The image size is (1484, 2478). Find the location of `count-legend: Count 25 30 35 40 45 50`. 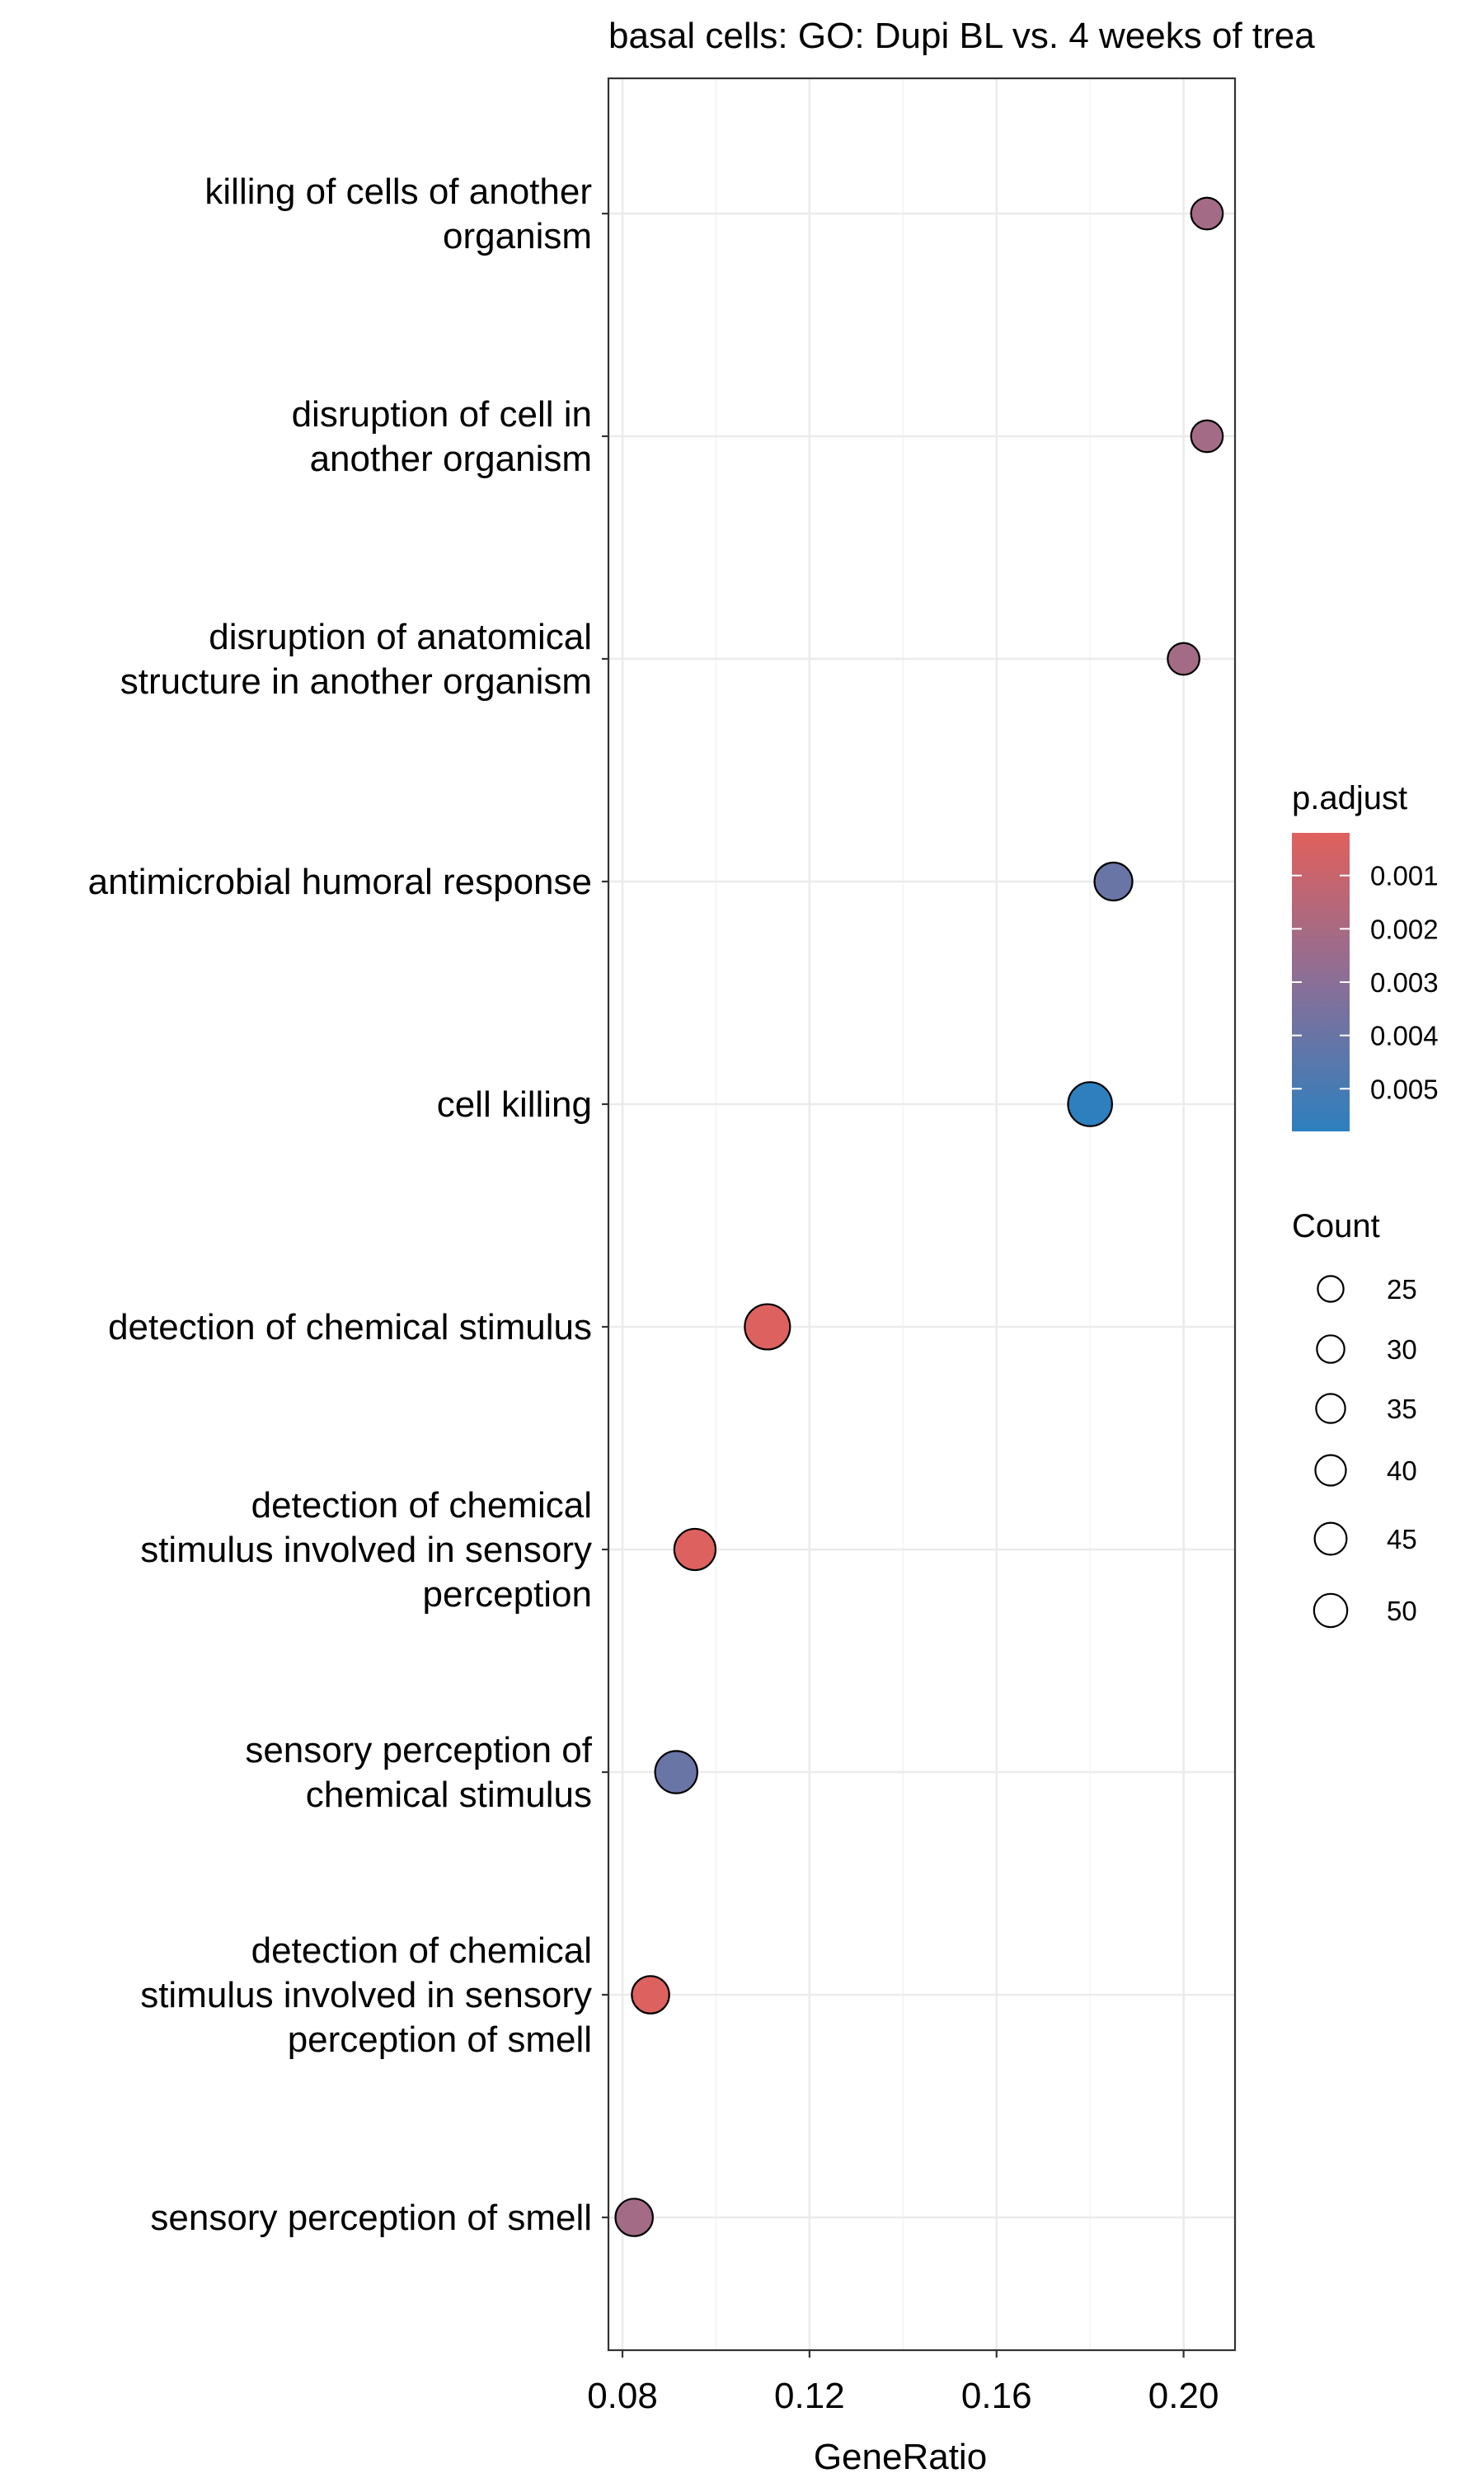

count-legend: Count 25 30 35 40 45 50 is located at coordinates (1354, 1419).